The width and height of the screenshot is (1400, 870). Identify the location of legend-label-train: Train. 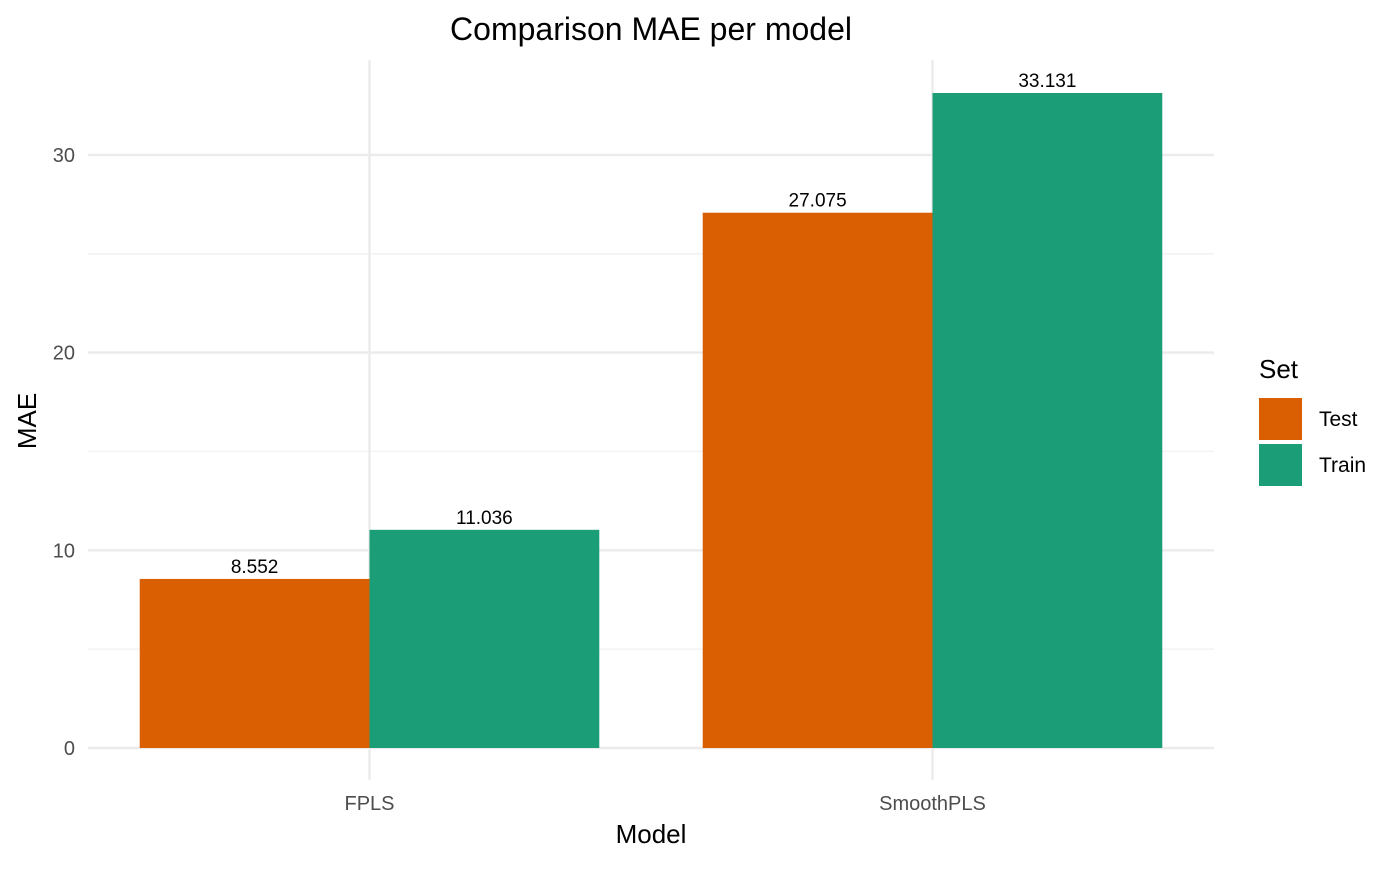
(1342, 465).